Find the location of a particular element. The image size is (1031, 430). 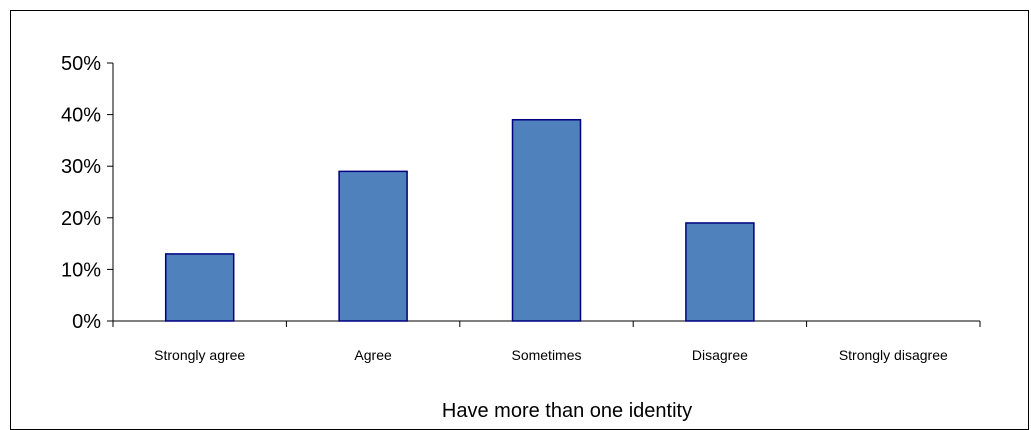

y-tick-label: 20% is located at coordinates (81, 219).